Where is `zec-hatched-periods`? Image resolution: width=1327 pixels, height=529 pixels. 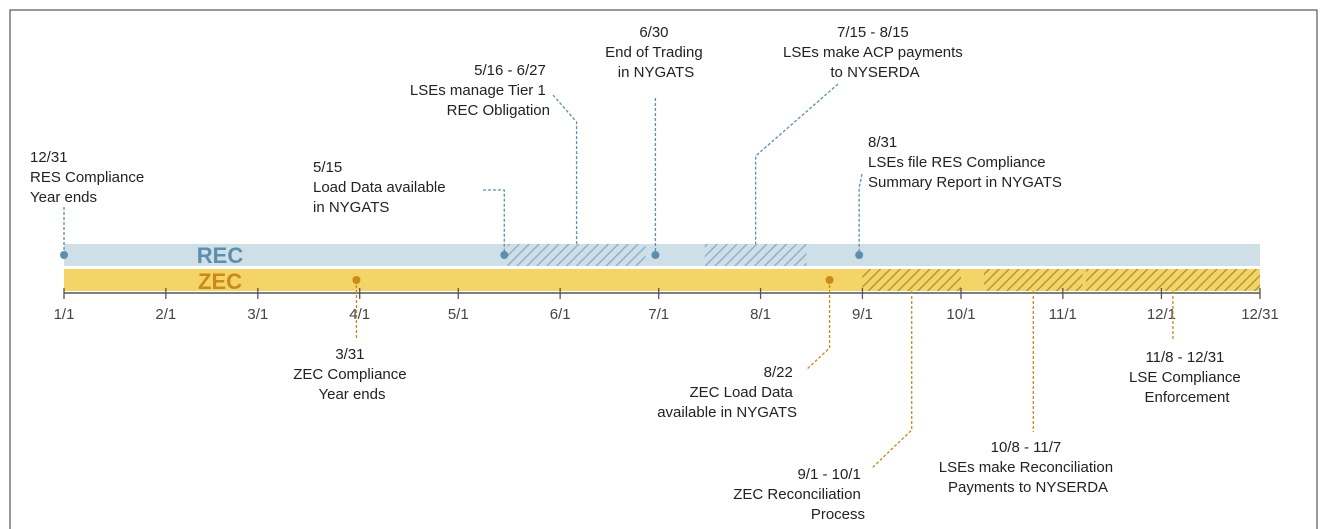 zec-hatched-periods is located at coordinates (1061, 280).